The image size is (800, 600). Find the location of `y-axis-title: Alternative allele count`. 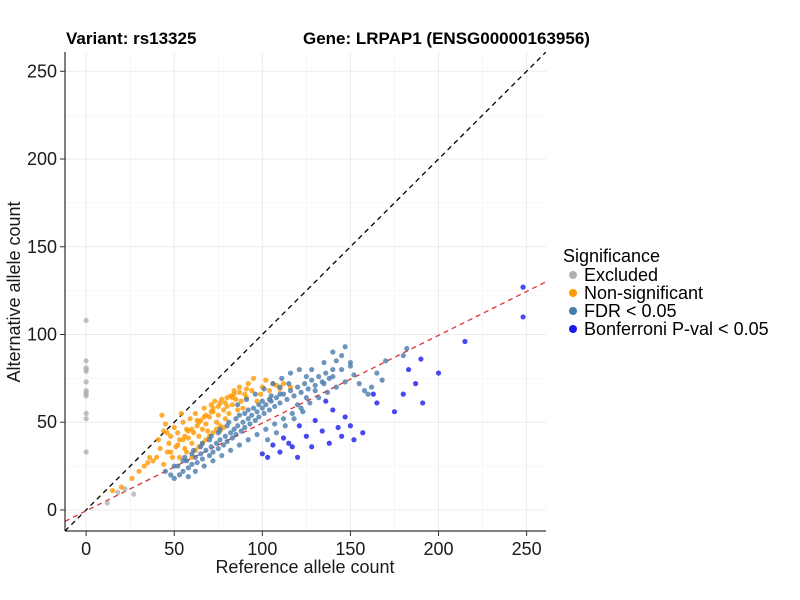

y-axis-title: Alternative allele count is located at coordinates (14, 291).